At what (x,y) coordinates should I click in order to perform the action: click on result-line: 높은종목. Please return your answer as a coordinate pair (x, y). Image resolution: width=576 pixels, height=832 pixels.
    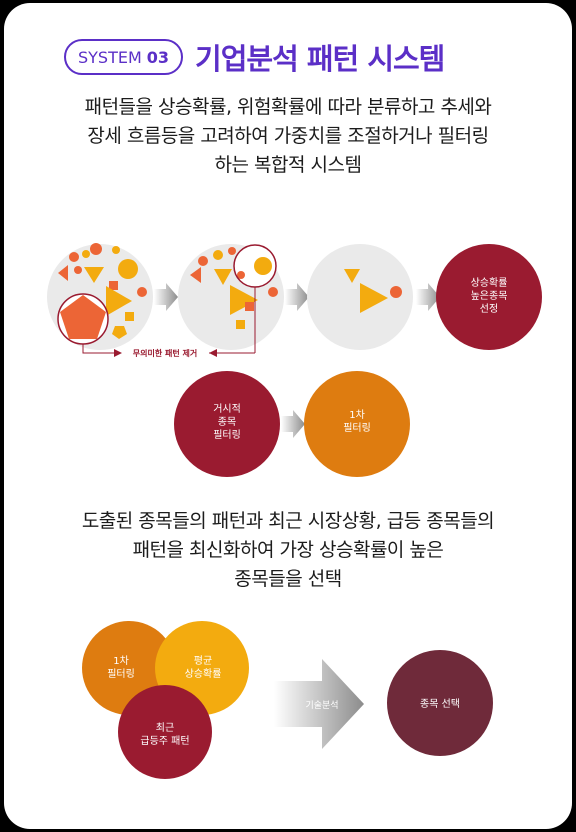
    Looking at the image, I should click on (489, 296).